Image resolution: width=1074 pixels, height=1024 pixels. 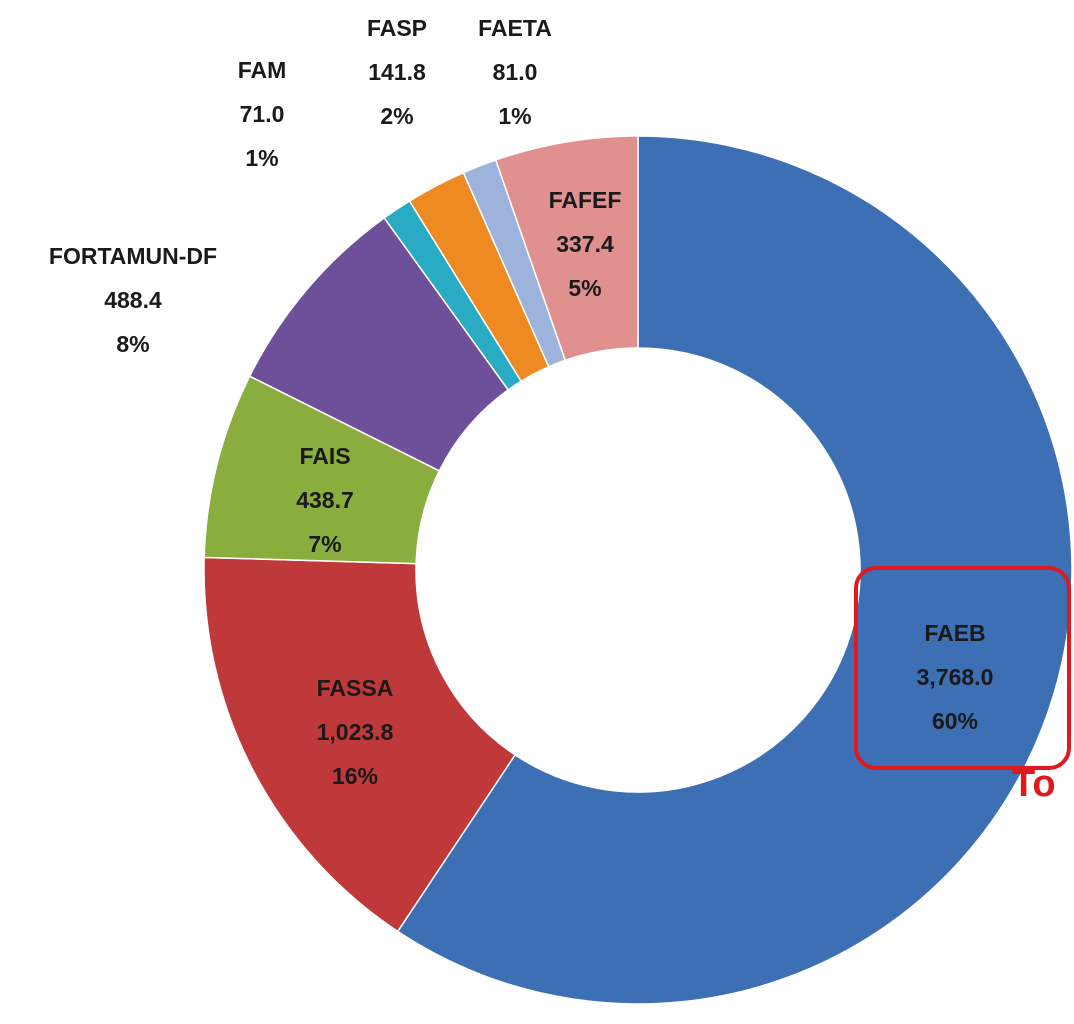 I want to click on annotation: To, so click(x=1034, y=784).